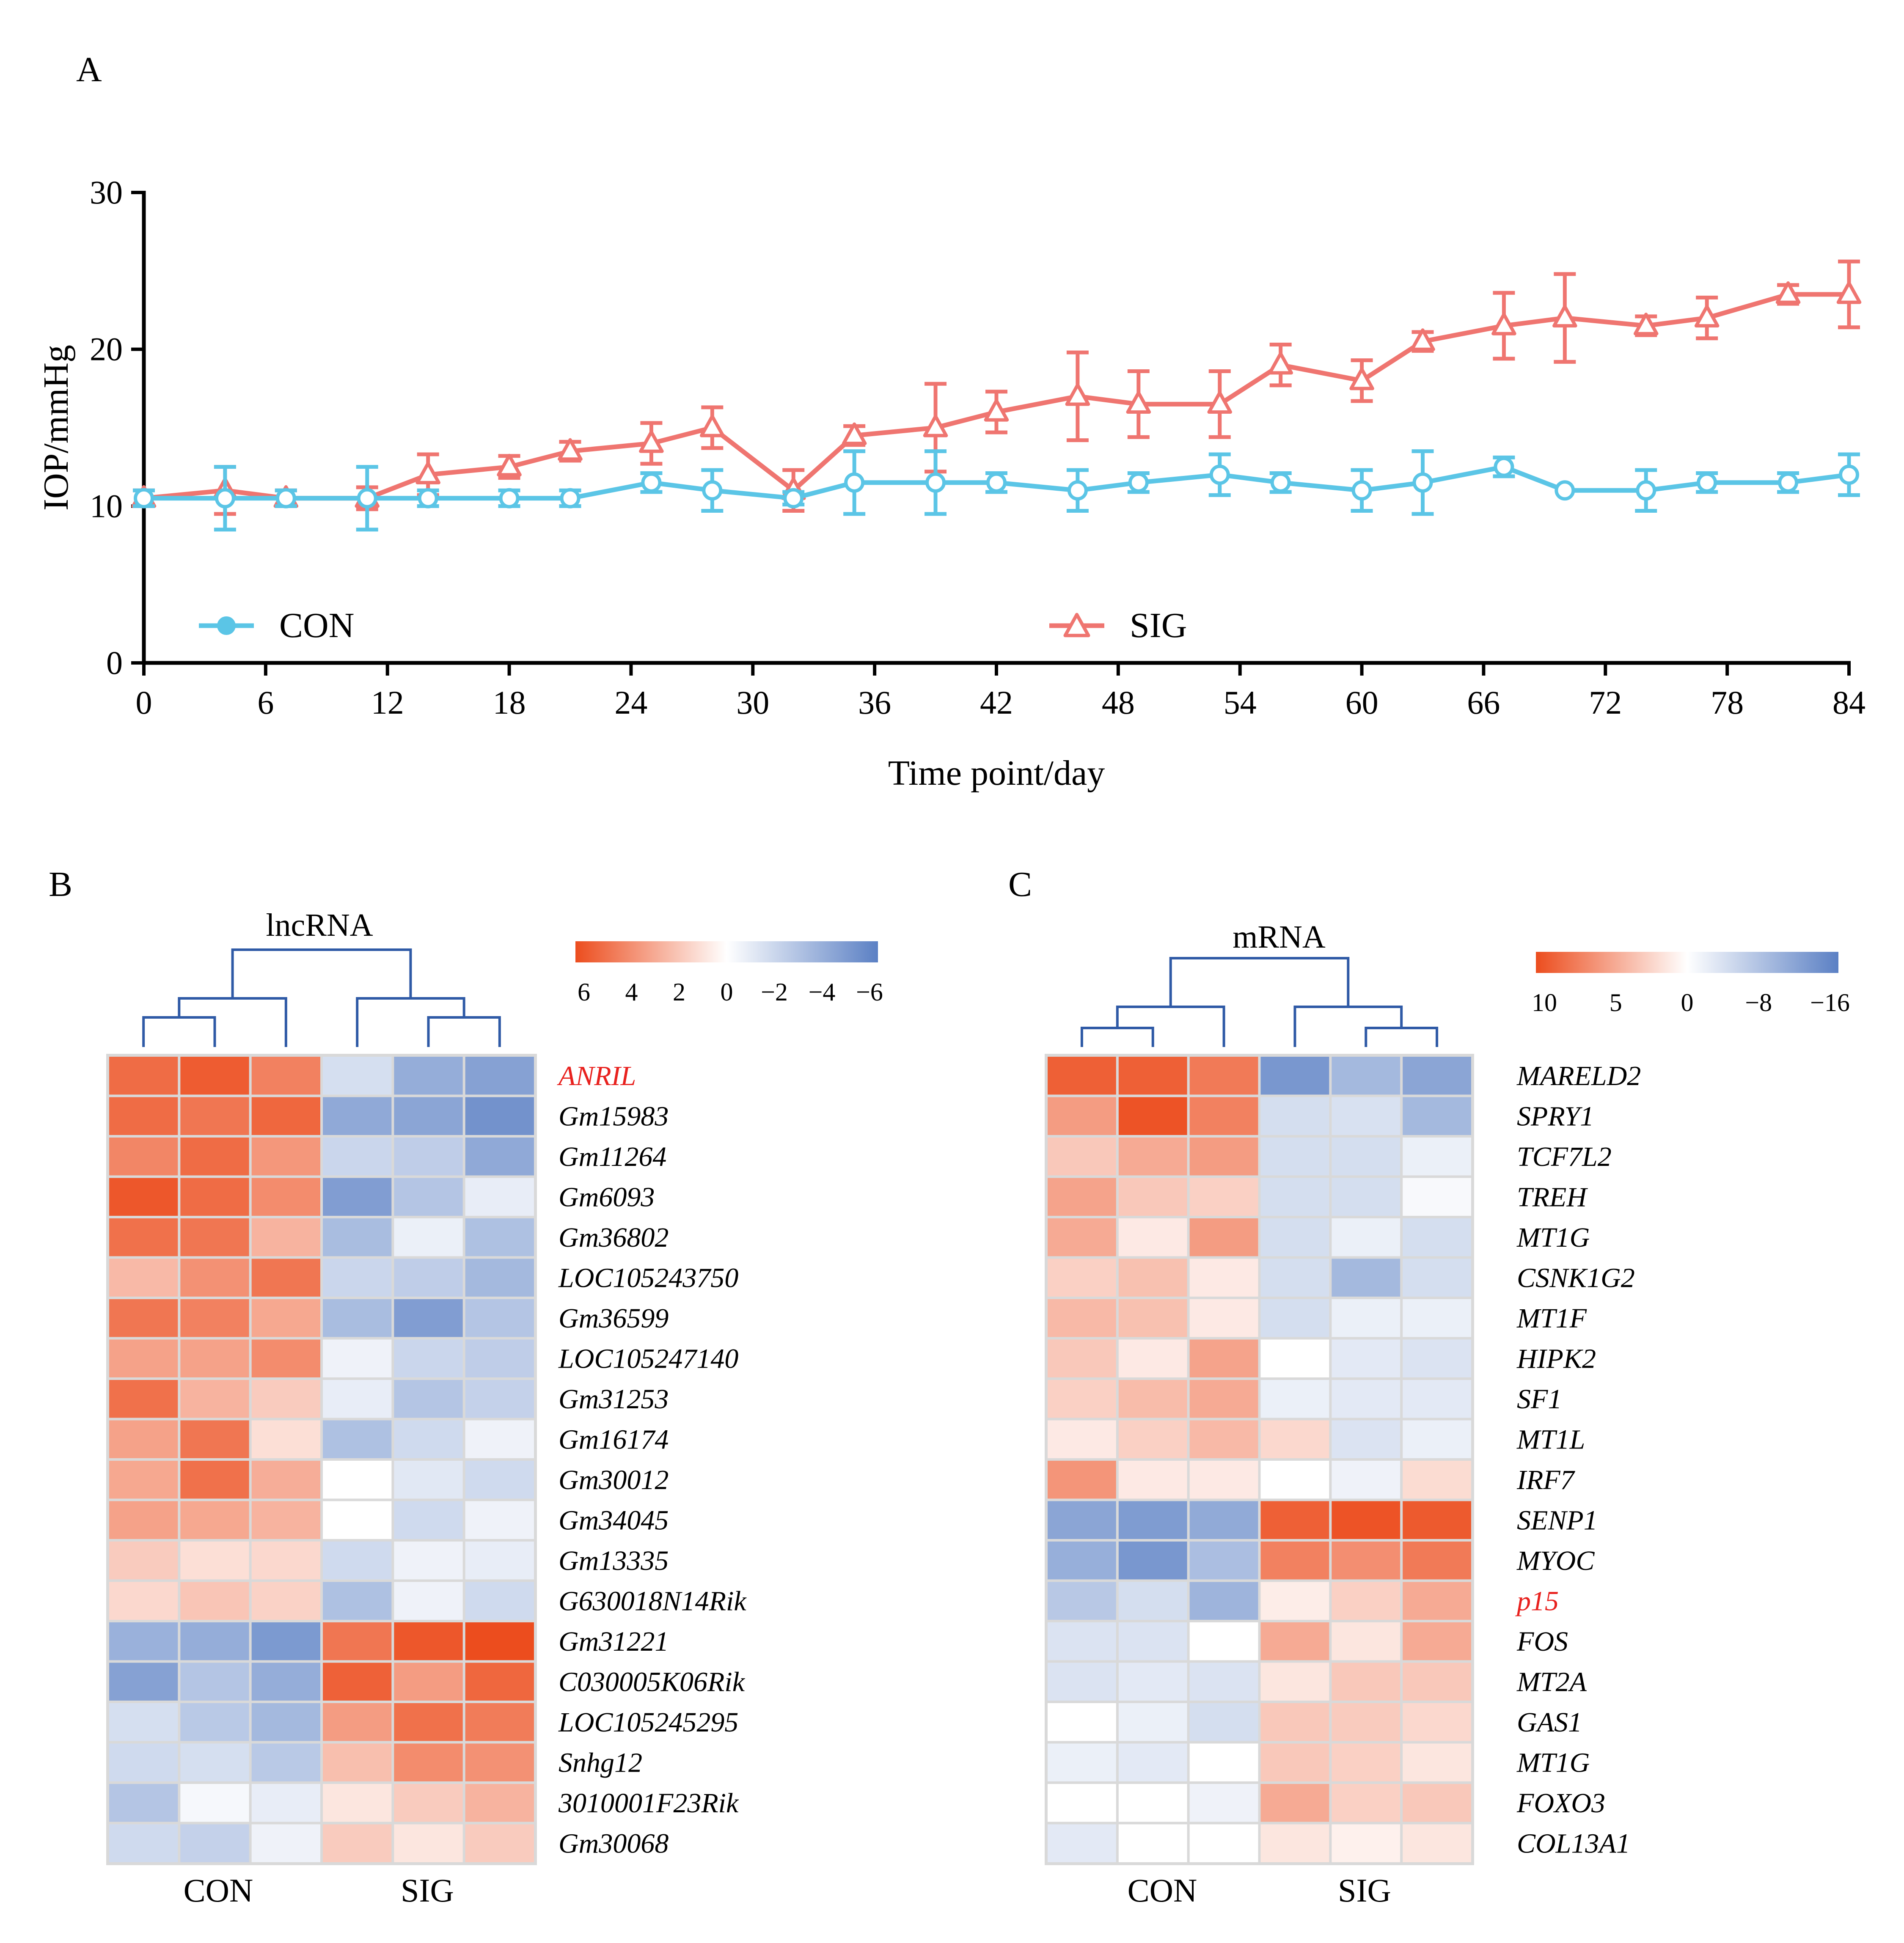  Describe the element at coordinates (1539, 1399) in the screenshot. I see `row-label: SF1` at that location.